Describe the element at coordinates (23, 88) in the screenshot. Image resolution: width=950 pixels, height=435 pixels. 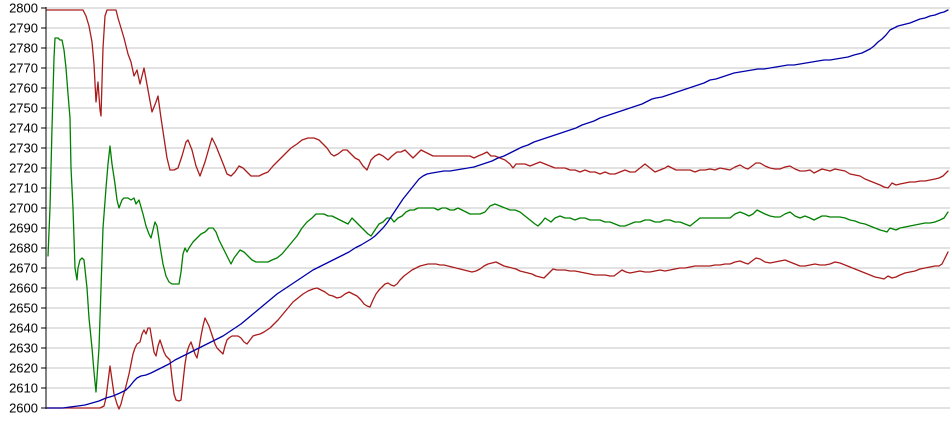
I see `y-axis-tick-label: 2760` at that location.